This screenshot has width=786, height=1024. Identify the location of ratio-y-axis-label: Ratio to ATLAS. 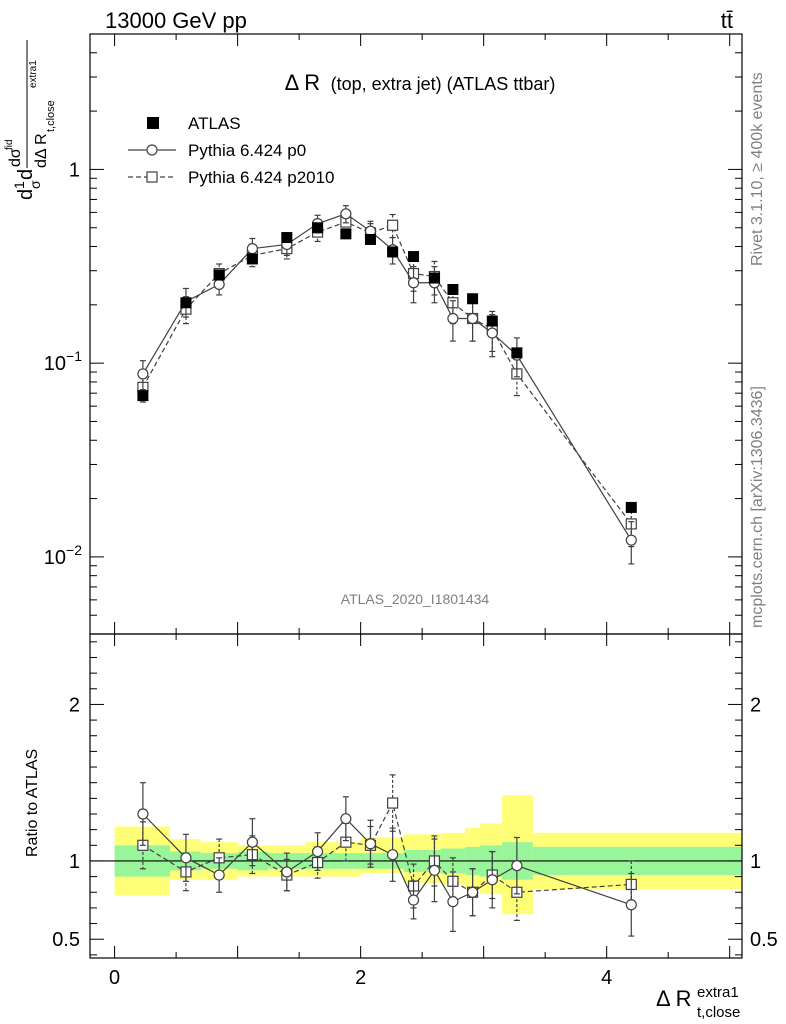
(32, 803).